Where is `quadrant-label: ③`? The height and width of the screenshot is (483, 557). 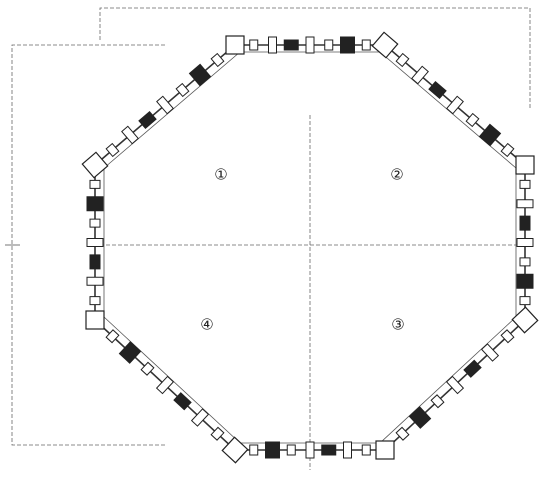 quadrant-label: ③ is located at coordinates (397, 325).